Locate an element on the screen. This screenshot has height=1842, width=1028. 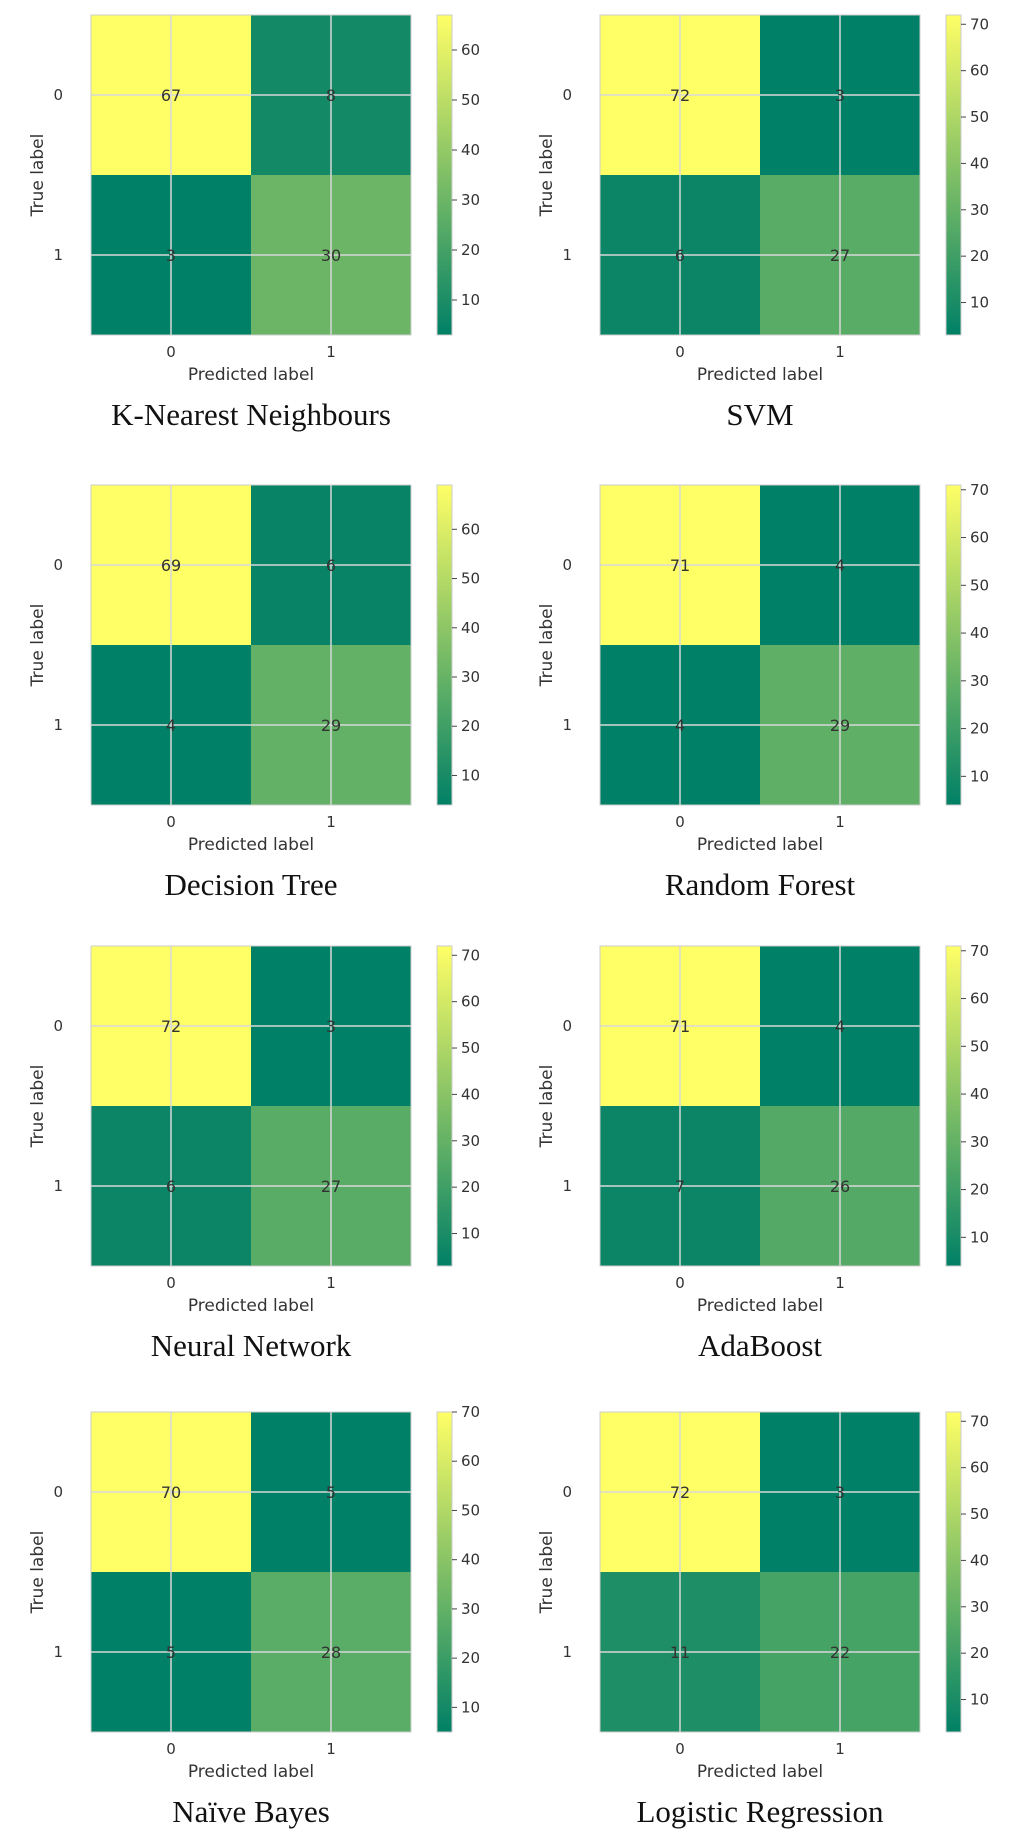
cell-value-label: 5 is located at coordinates (331, 1492).